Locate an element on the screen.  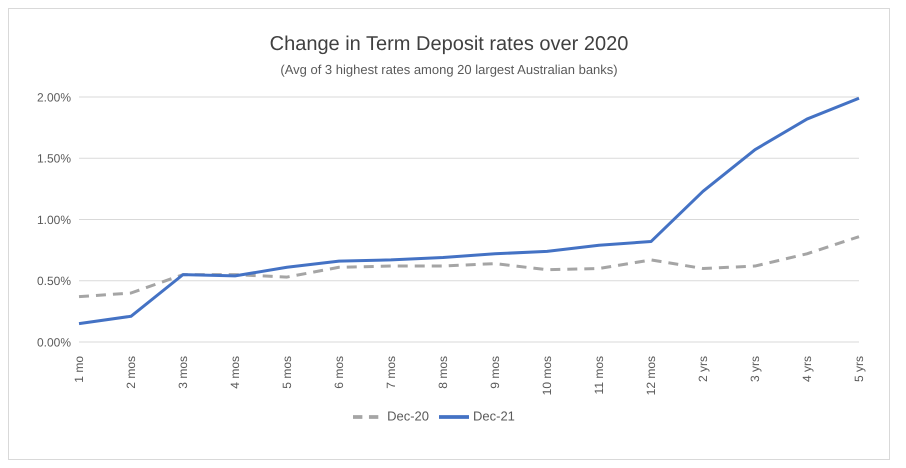
chart-subtitle: (Avg of 3 highest rates among 20 largest Australian banks) is located at coordinates (449, 69).